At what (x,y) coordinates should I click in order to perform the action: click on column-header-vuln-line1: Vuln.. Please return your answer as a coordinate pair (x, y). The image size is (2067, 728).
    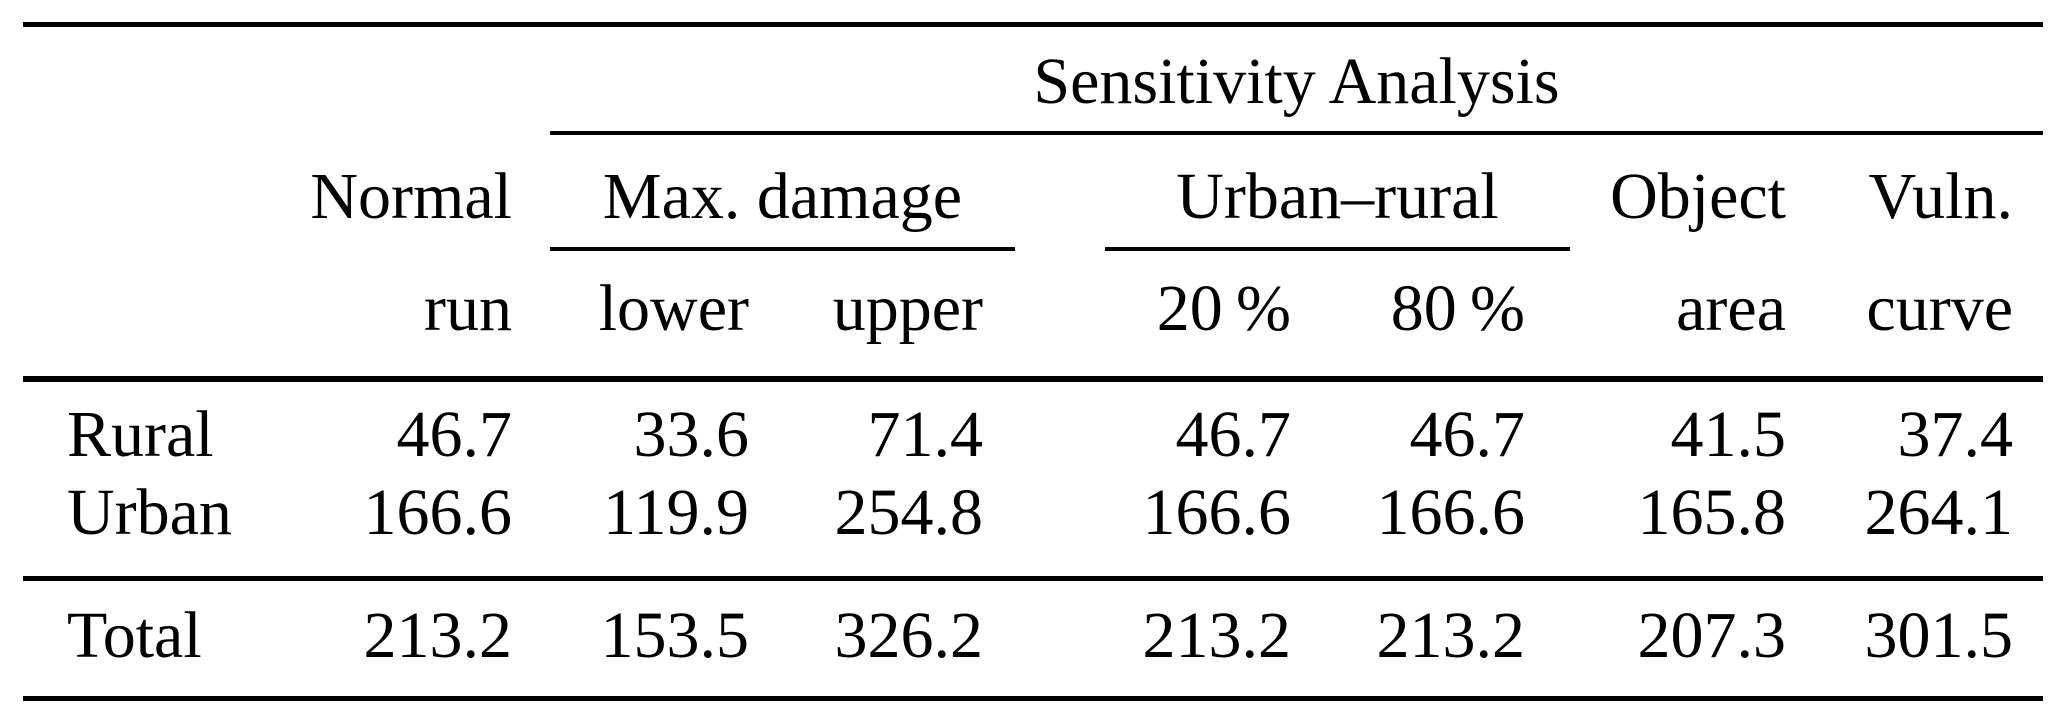
    Looking at the image, I should click on (1940, 196).